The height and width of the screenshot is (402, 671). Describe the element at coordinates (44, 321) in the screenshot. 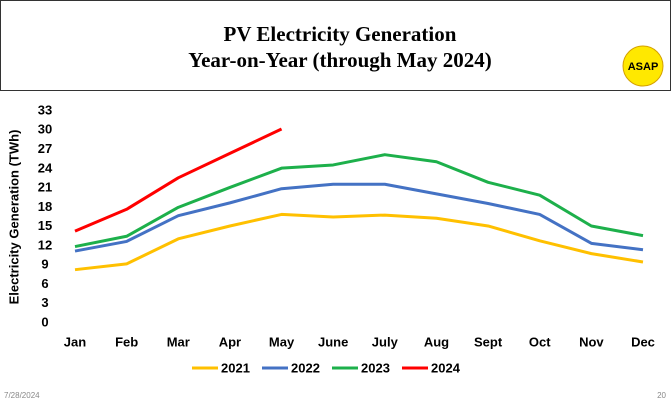

I see `y-tick-label: 0` at that location.